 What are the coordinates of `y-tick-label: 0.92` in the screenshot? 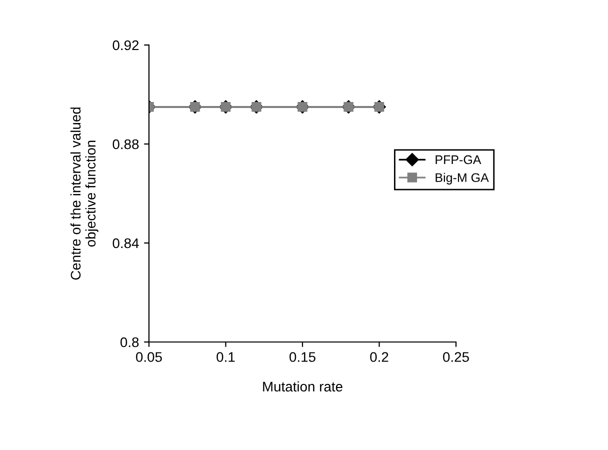 It's located at (125, 45).